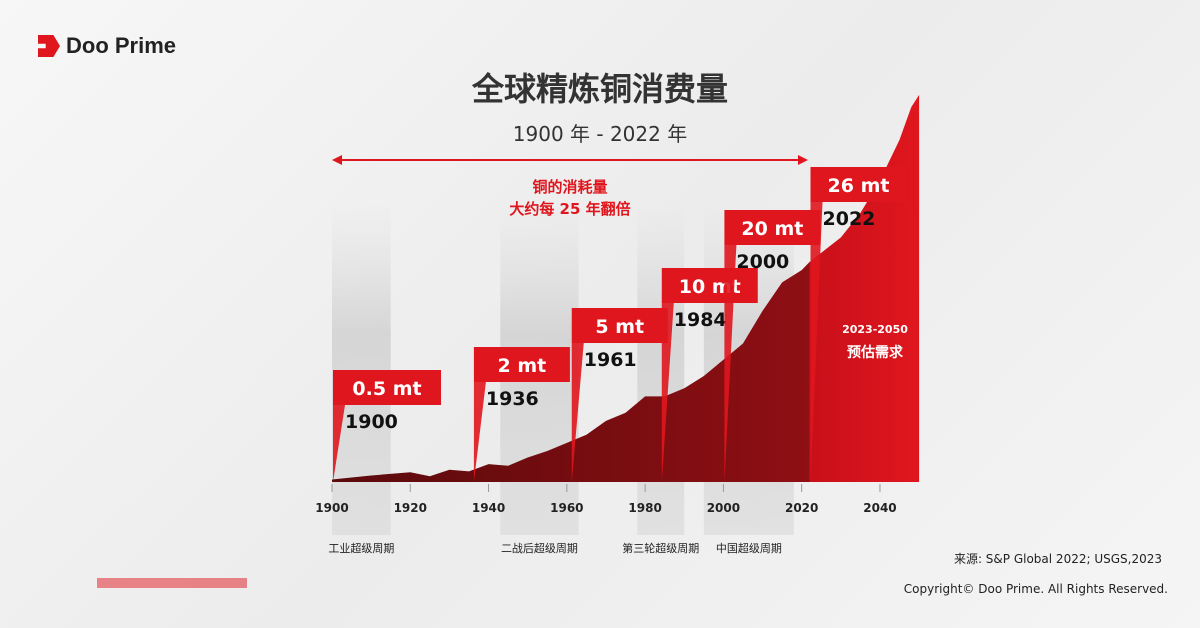  What do you see at coordinates (762, 262) in the screenshot?
I see `milestone-year: 2000` at bounding box center [762, 262].